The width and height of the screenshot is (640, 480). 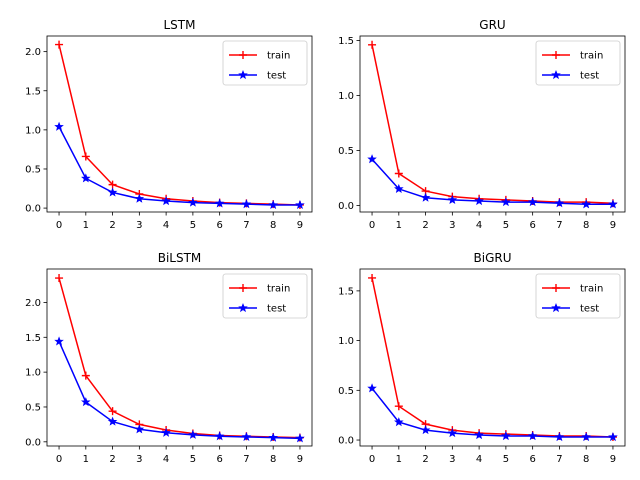 What do you see at coordinates (273, 225) in the screenshot?
I see `x-tick-label: 8` at bounding box center [273, 225].